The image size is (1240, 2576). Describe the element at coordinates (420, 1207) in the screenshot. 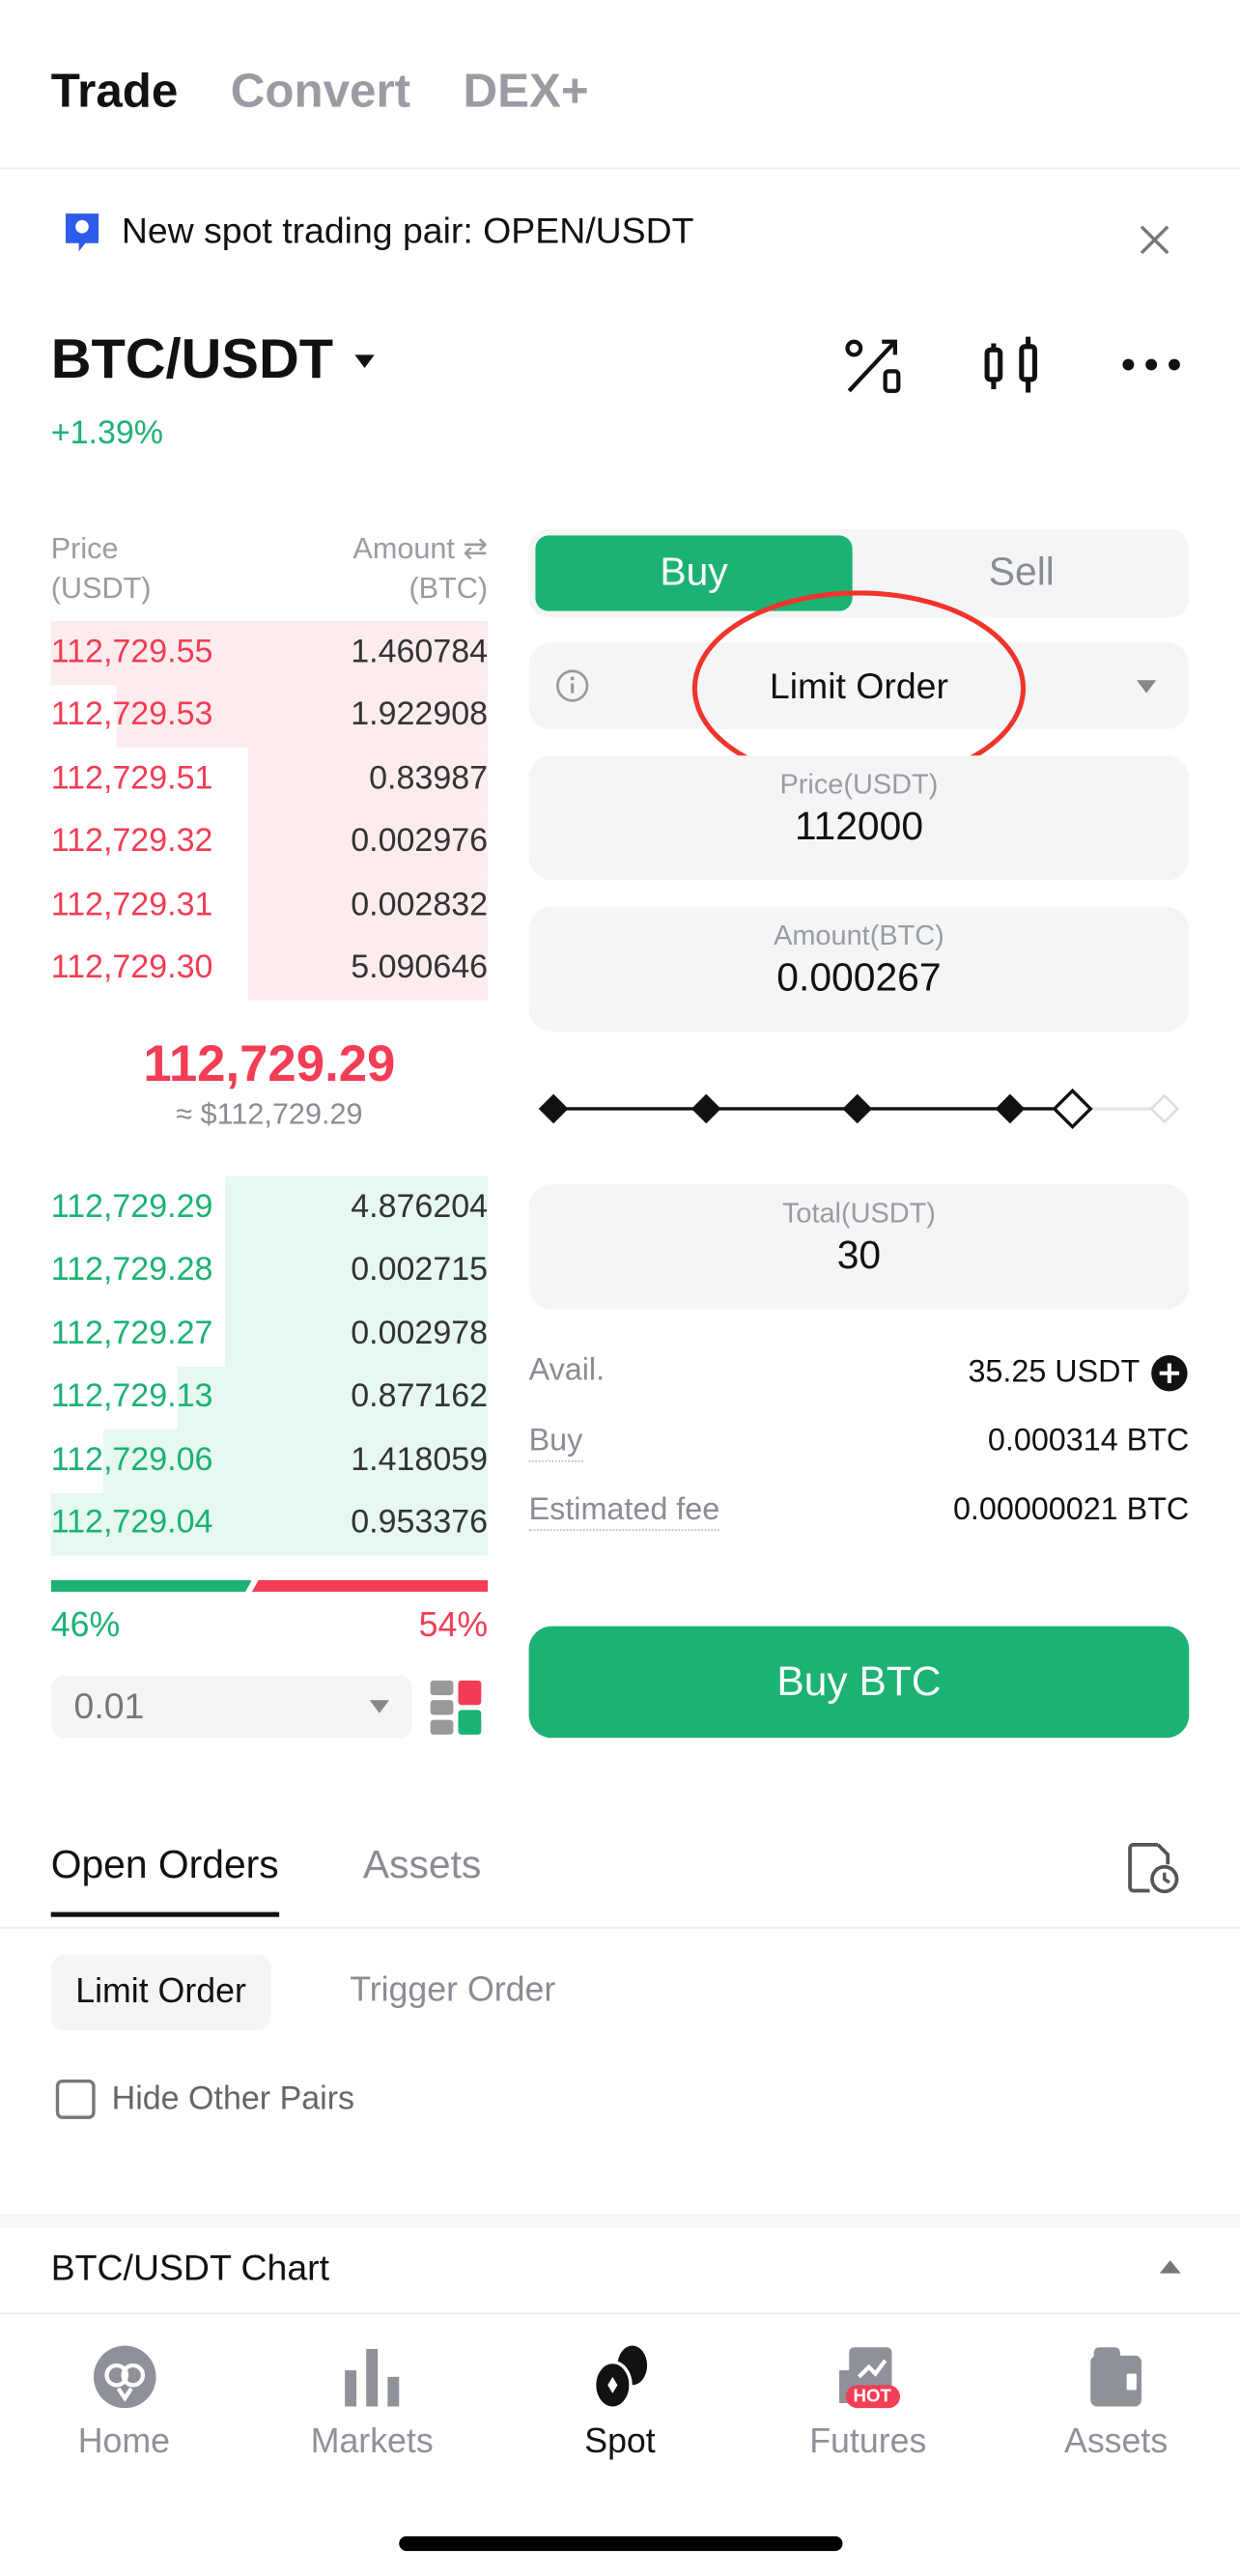

I see `bid-amount: 4.876204` at that location.